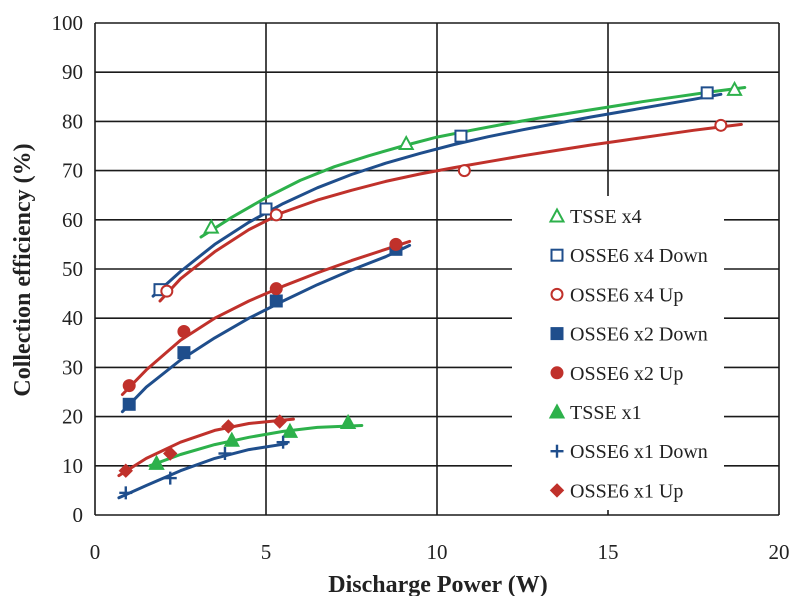  I want to click on legend-entry-4: OSSE6 x2 Up, so click(626, 374).